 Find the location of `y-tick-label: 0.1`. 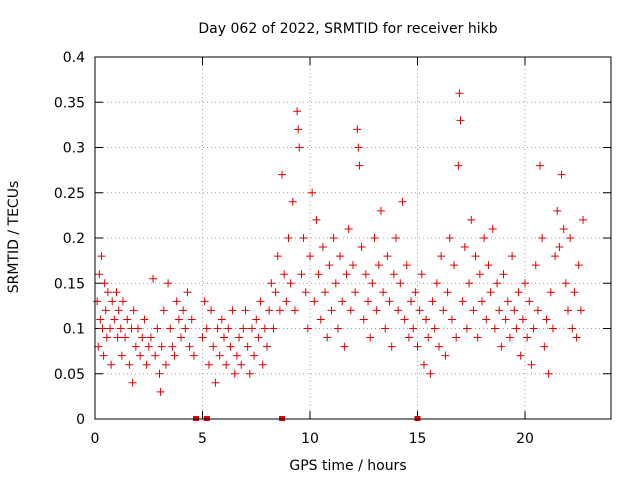

y-tick-label: 0.1 is located at coordinates (74, 330).